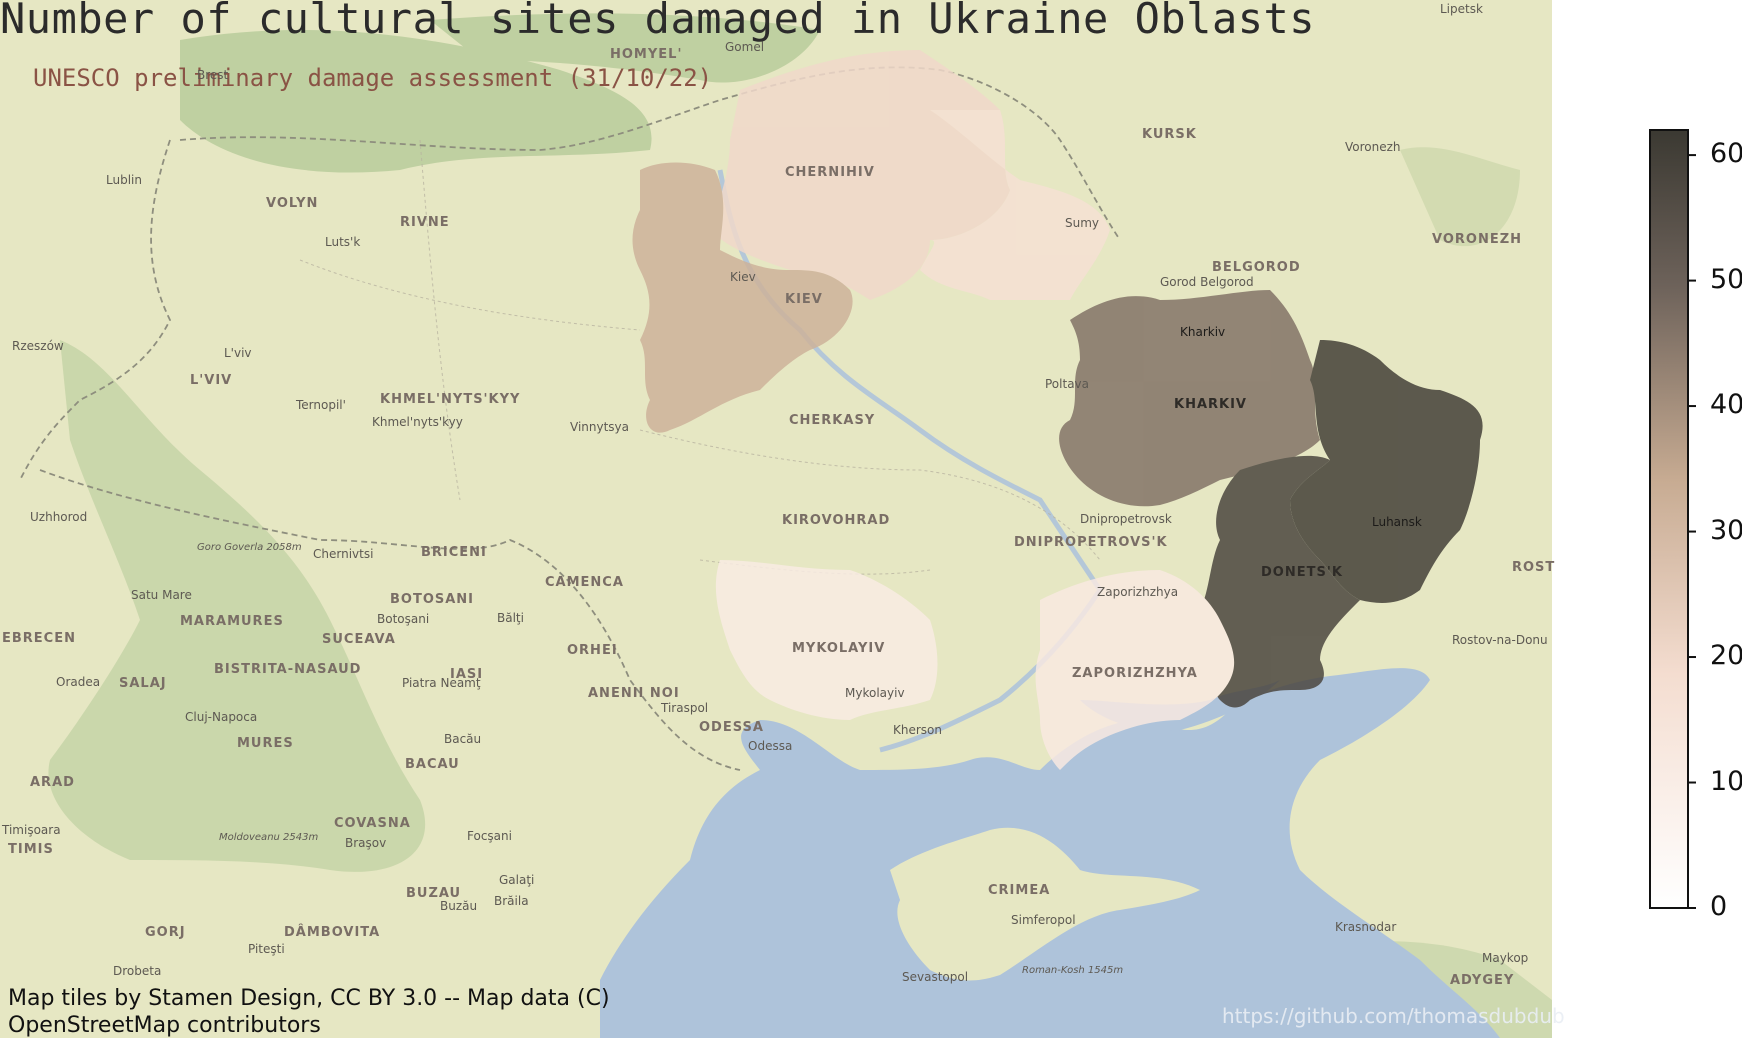 The height and width of the screenshot is (1039, 1742). Describe the element at coordinates (31, 849) in the screenshot. I see `oblast-label: TIMIS` at that location.